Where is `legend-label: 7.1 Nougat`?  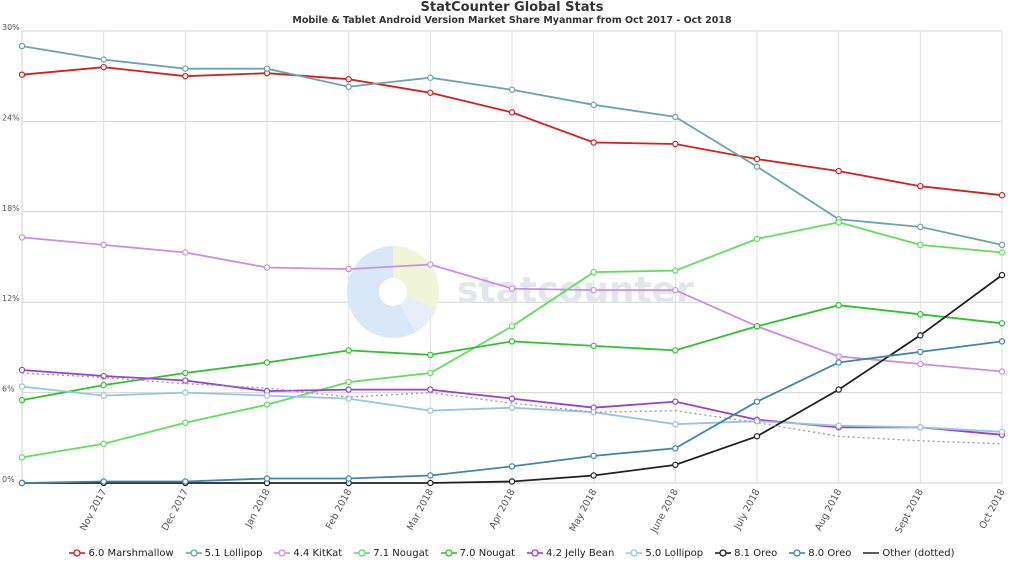 legend-label: 7.1 Nougat is located at coordinates (401, 553).